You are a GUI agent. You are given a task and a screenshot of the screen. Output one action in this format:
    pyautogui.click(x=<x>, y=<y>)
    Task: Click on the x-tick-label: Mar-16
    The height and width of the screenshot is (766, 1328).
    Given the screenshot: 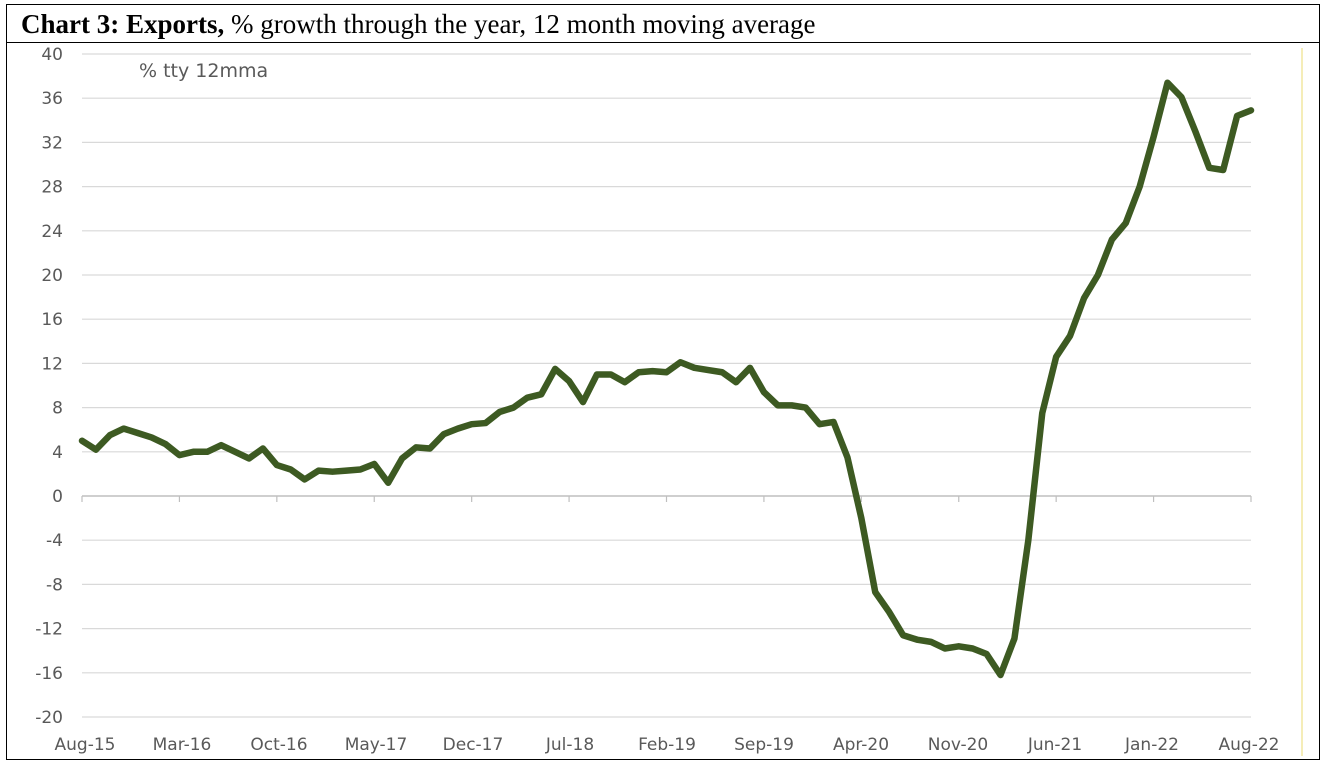 What is the action you would take?
    pyautogui.click(x=182, y=745)
    